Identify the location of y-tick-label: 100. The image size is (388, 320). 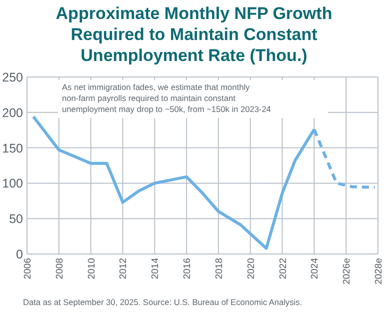
(13, 183).